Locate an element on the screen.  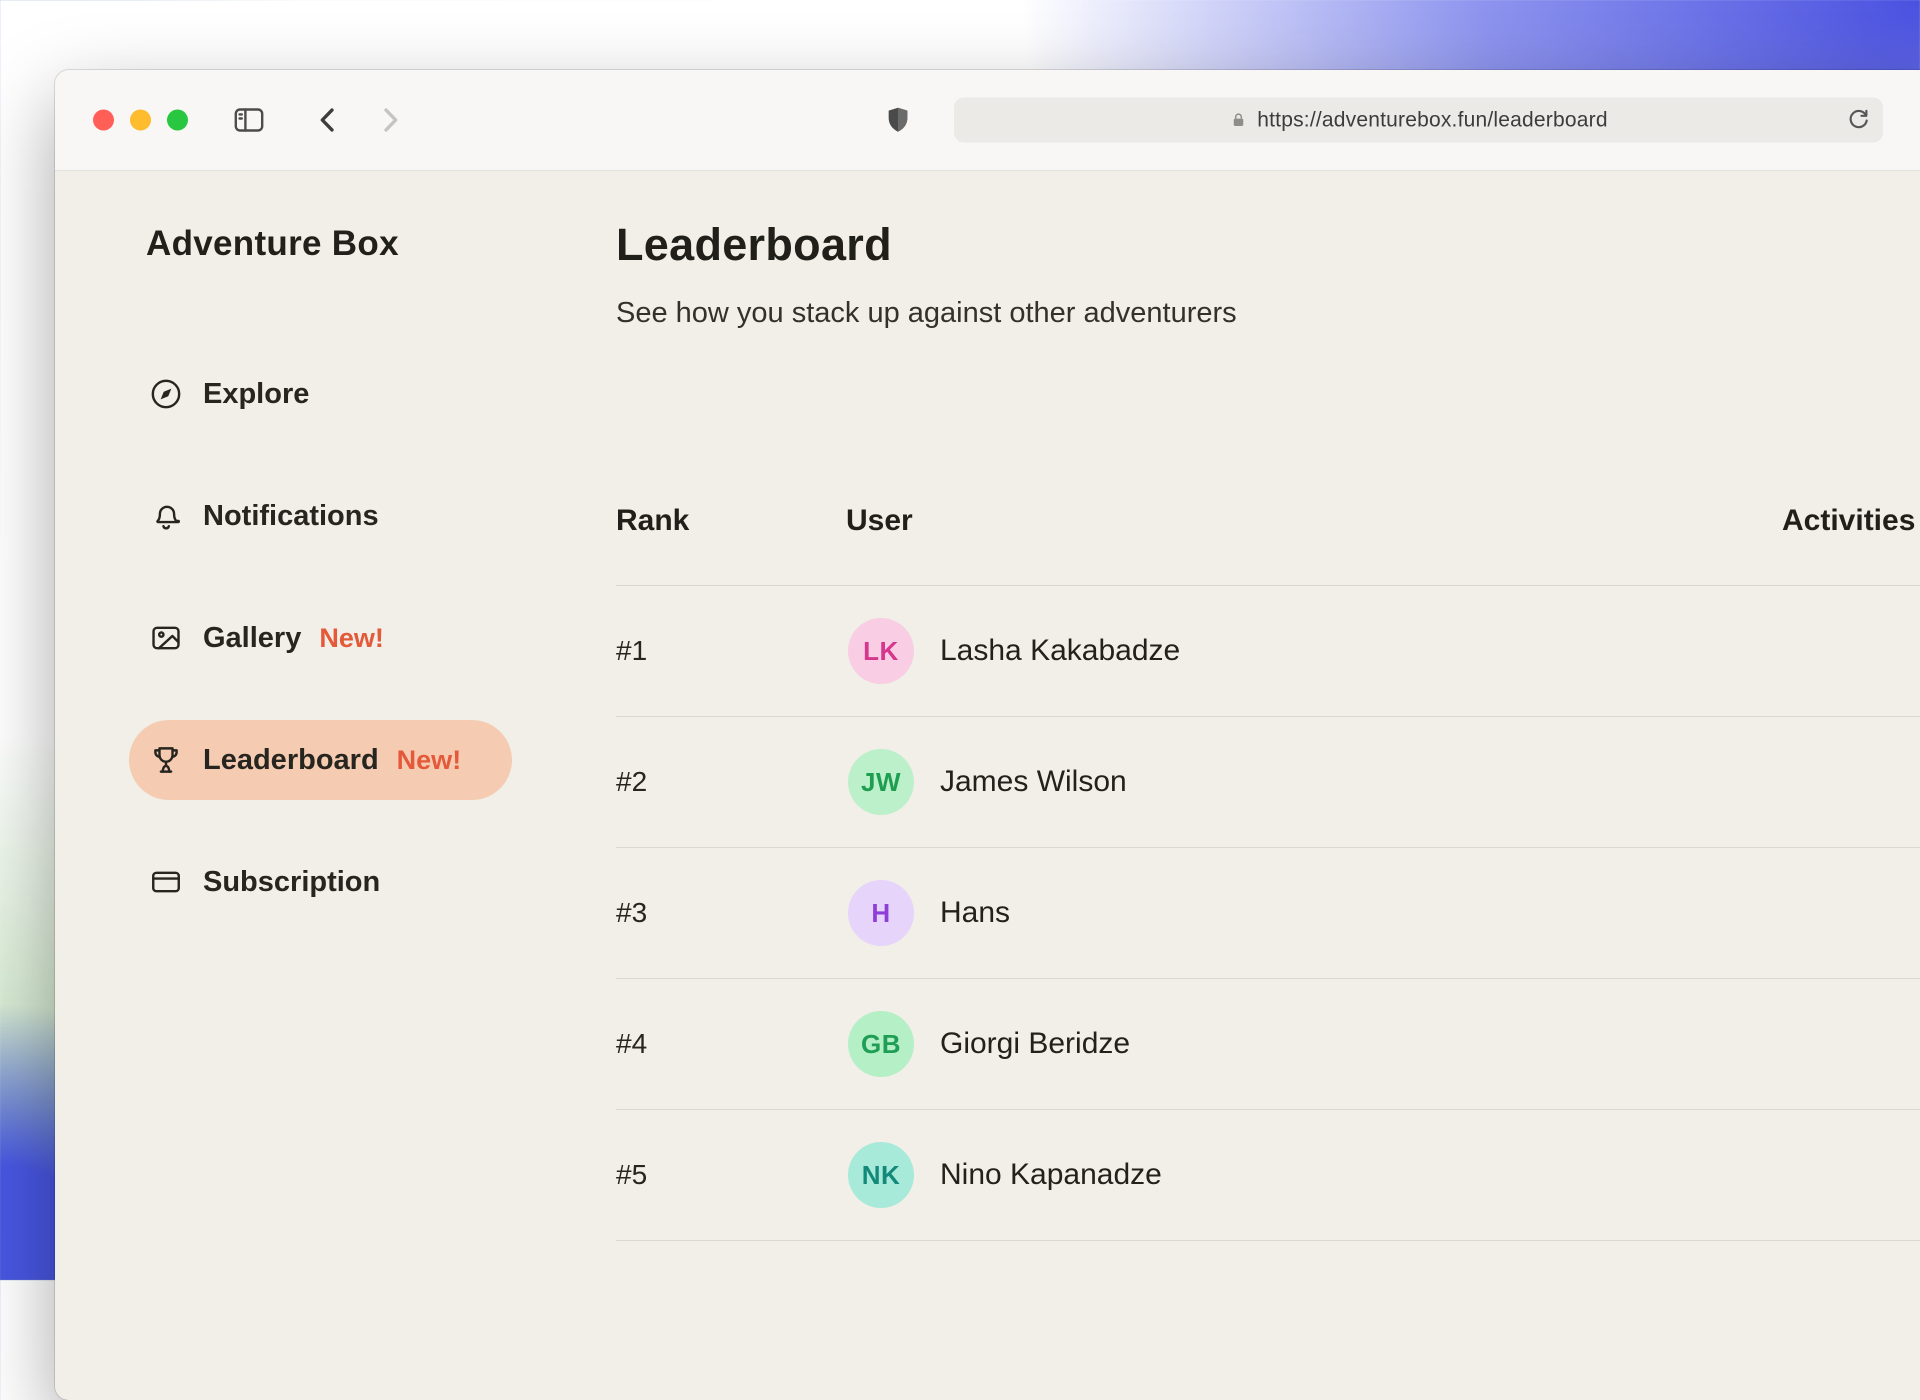
user-name: Lasha Kakabadze is located at coordinates (1060, 650).